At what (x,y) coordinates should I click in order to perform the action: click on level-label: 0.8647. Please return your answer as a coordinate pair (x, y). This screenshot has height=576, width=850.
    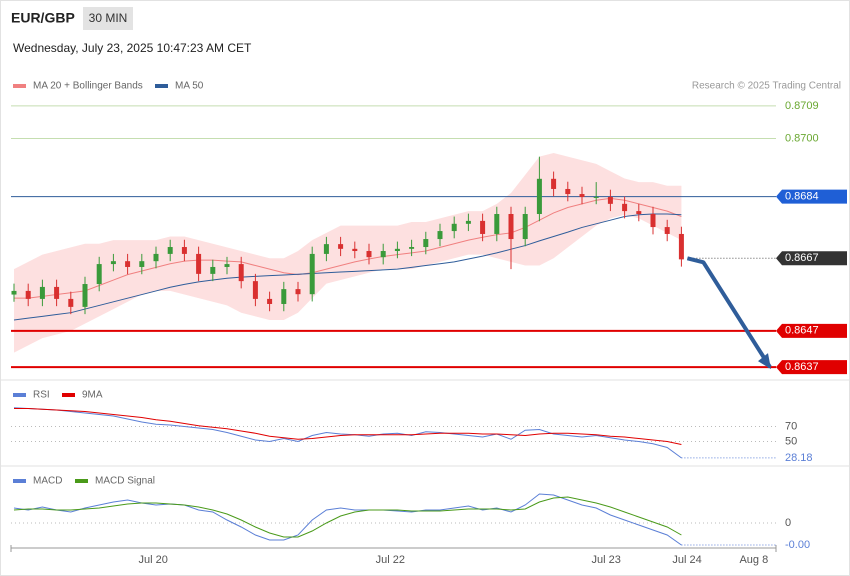
    Looking at the image, I should click on (802, 331).